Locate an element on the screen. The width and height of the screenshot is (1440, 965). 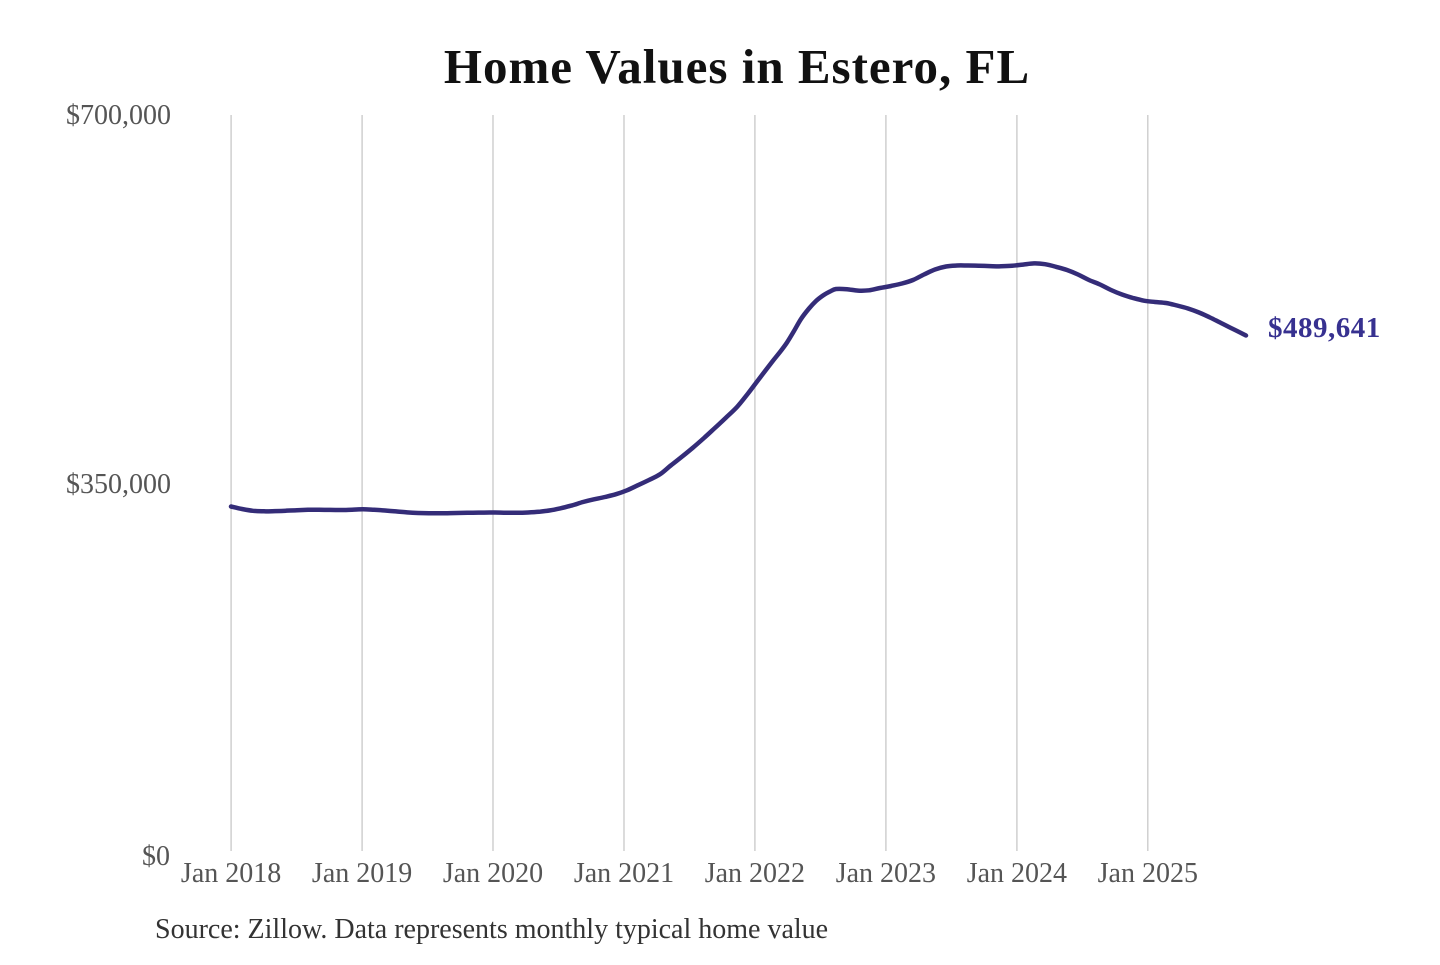
svg-text: Jan 2024 is located at coordinates (1017, 873).